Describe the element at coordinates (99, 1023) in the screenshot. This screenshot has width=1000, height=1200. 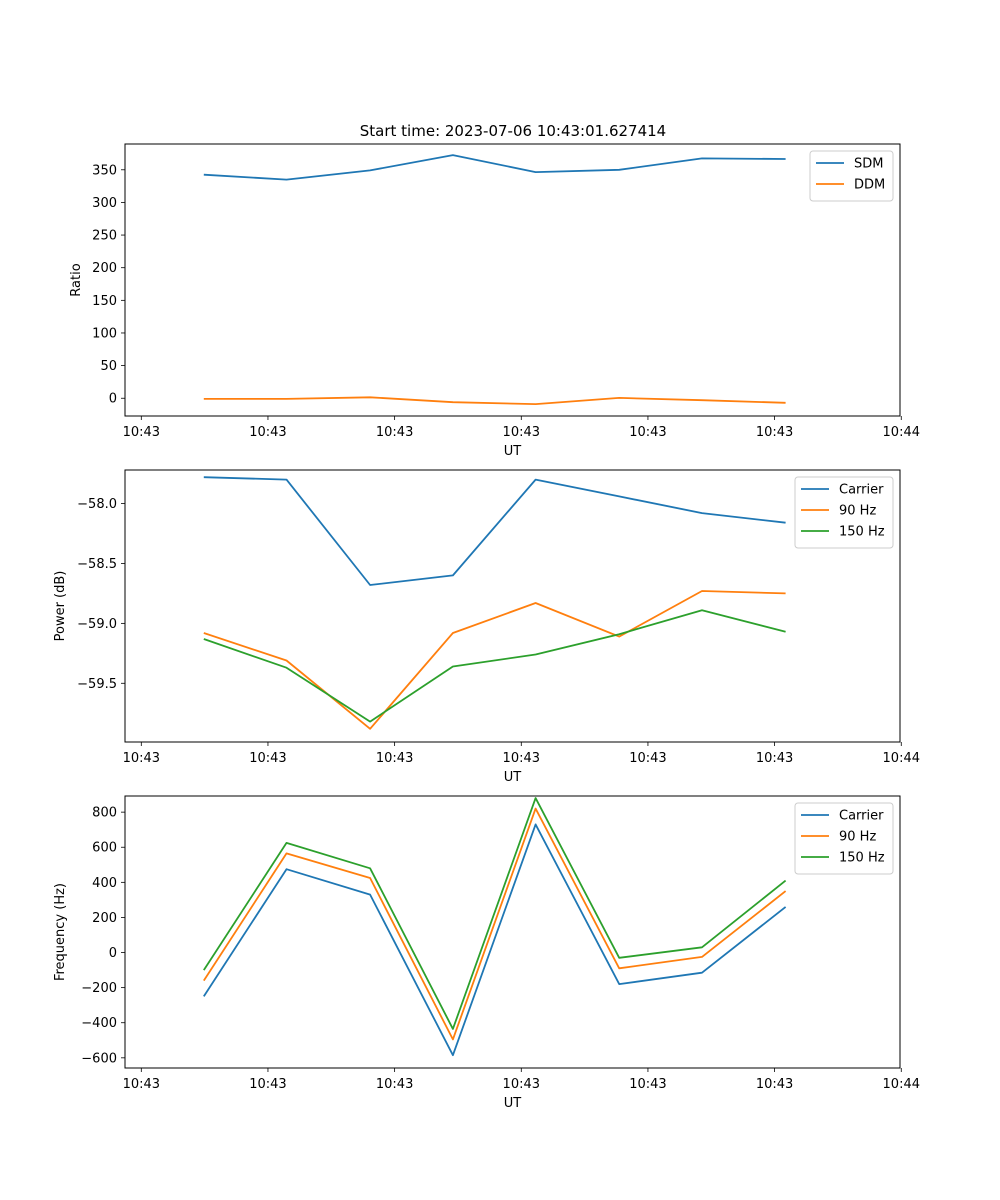
I see `y-tick-label: −400` at that location.